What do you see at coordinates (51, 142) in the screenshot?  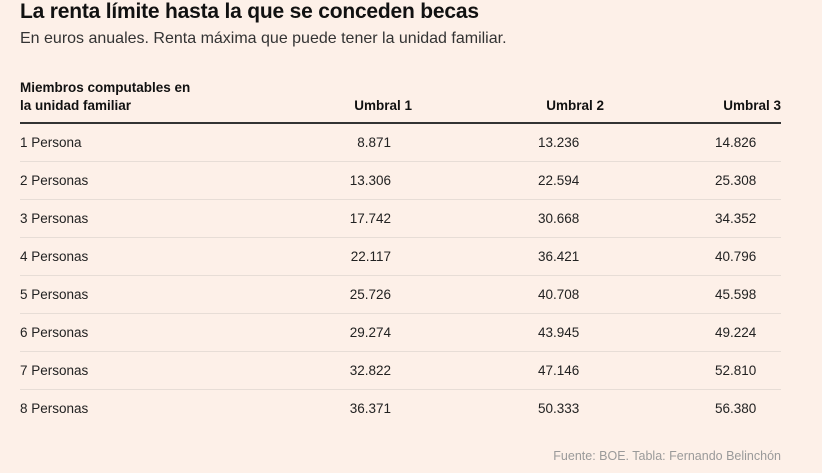 I see `row-label: 1 Persona` at bounding box center [51, 142].